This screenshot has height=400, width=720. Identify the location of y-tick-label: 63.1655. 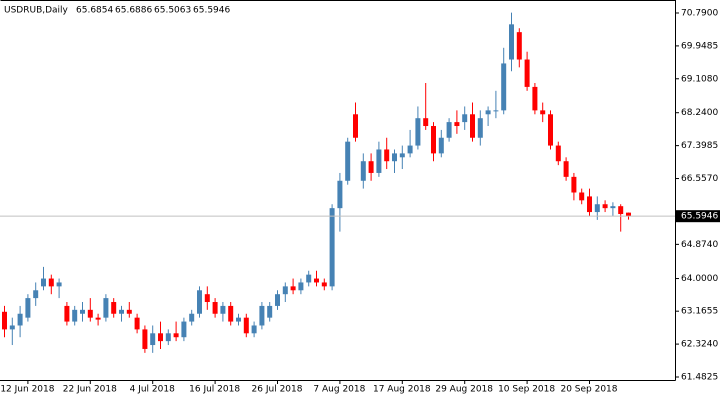
(699, 312).